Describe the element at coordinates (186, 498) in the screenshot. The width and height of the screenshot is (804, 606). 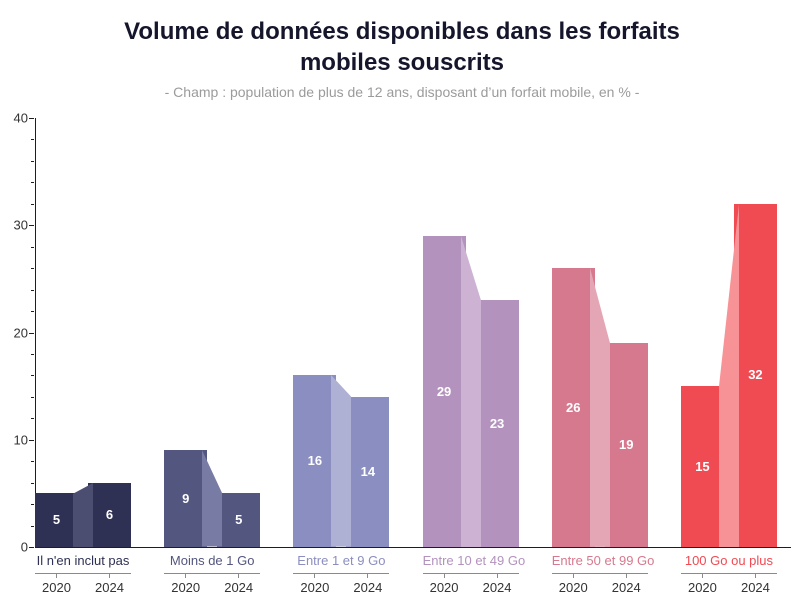
I see `value-label-2020: 9` at that location.